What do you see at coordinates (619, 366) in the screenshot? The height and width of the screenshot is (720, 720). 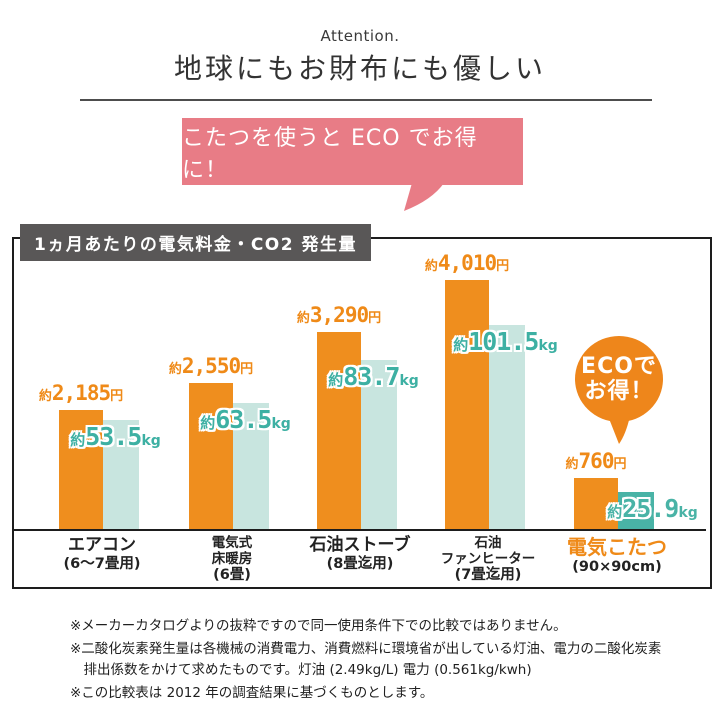 I see `eco-badge-line1: ECOで` at bounding box center [619, 366].